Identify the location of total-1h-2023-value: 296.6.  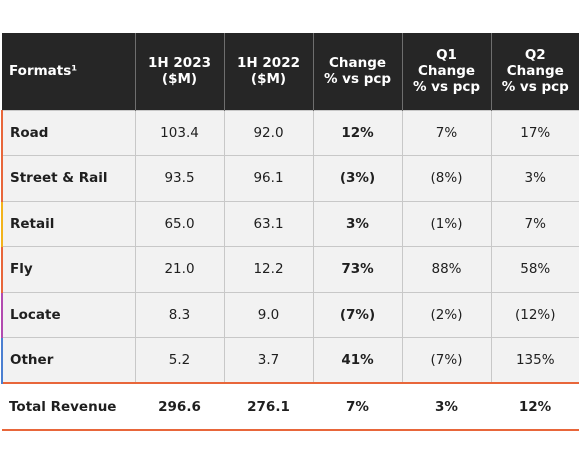
(179, 406).